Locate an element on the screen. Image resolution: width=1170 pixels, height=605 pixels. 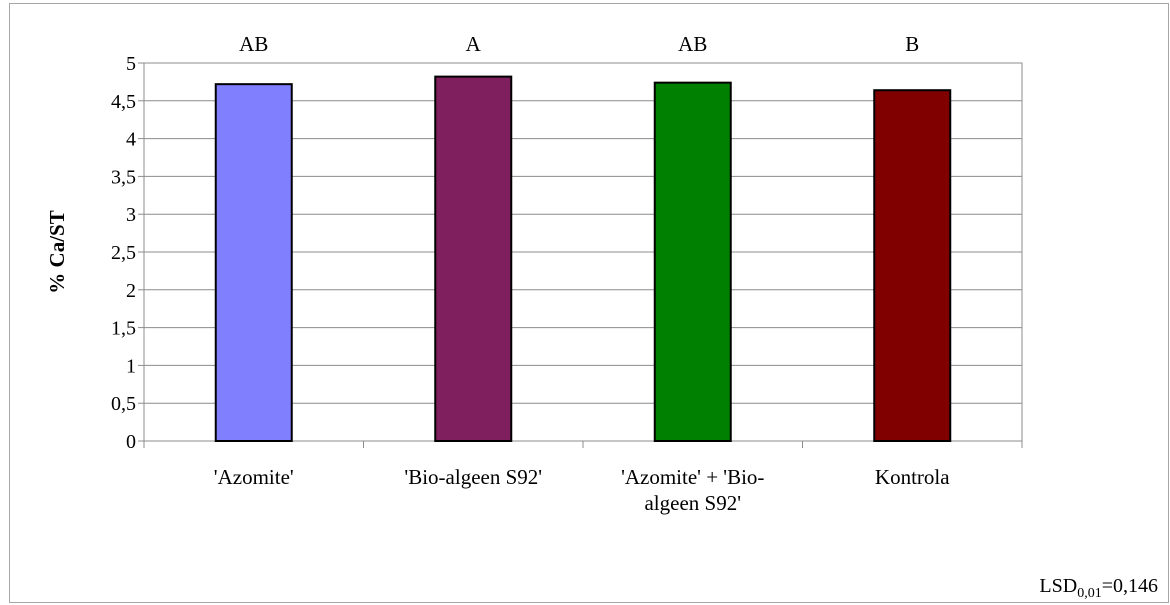
y-tick-label: 4,5 is located at coordinates (123, 102).